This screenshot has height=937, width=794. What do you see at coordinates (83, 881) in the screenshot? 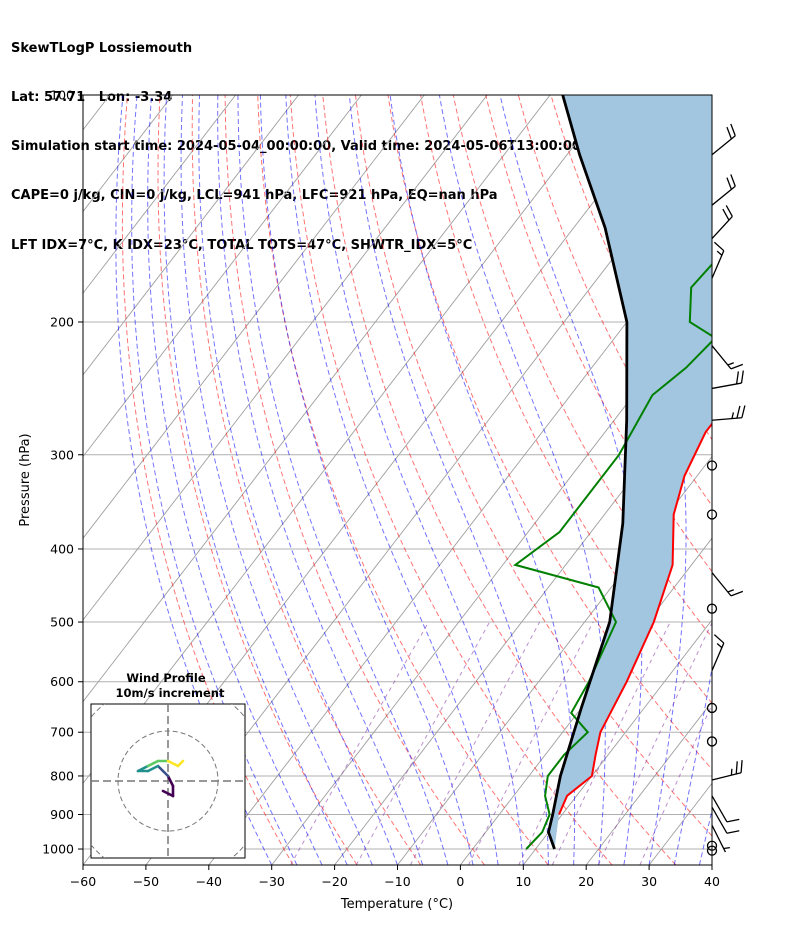
I see `x-tick-label: −60` at bounding box center [83, 881].